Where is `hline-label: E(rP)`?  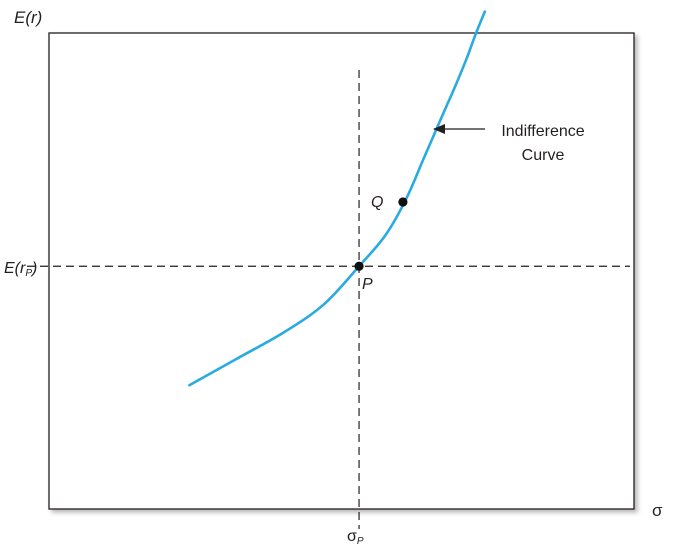 hline-label: E(rP) is located at coordinates (20, 269).